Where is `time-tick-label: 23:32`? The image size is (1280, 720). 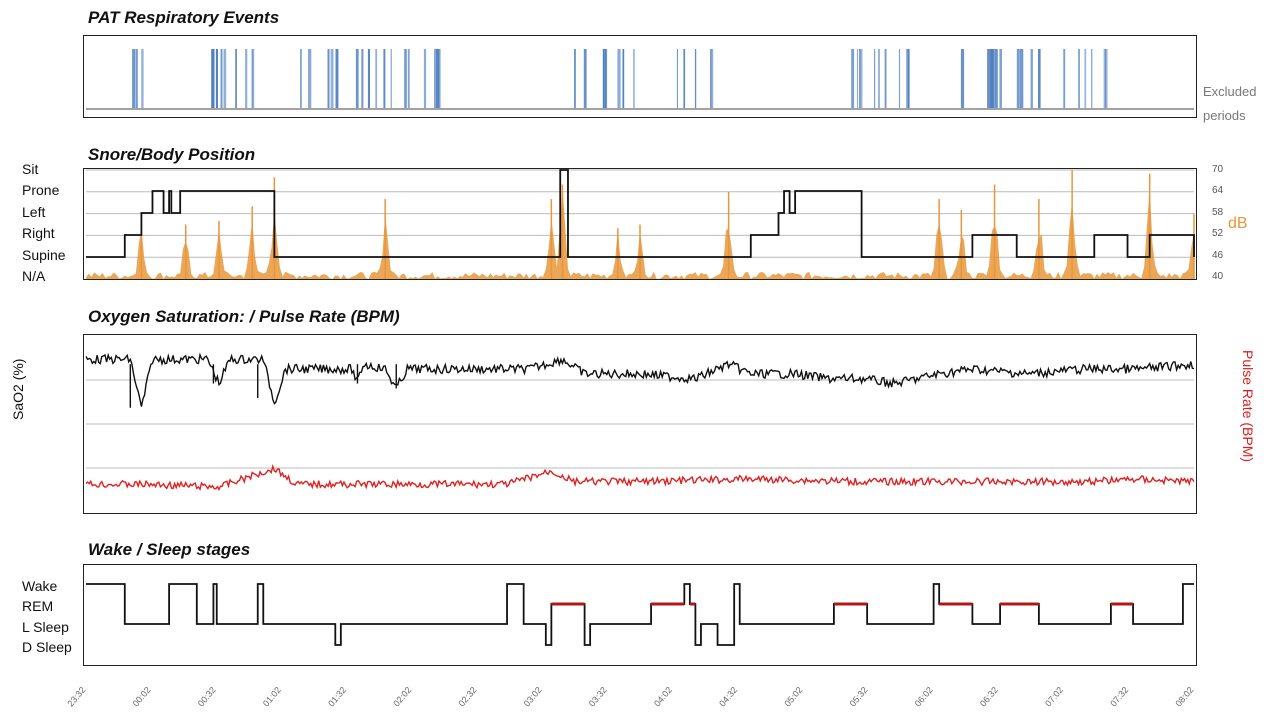 time-tick-label: 23:32 is located at coordinates (76, 697).